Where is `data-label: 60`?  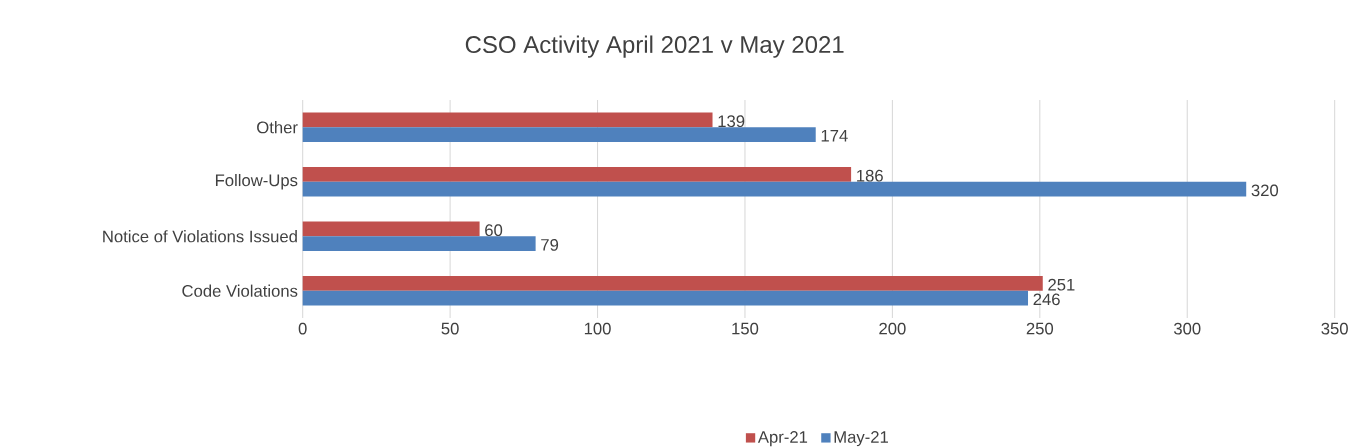
data-label: 60 is located at coordinates (494, 230).